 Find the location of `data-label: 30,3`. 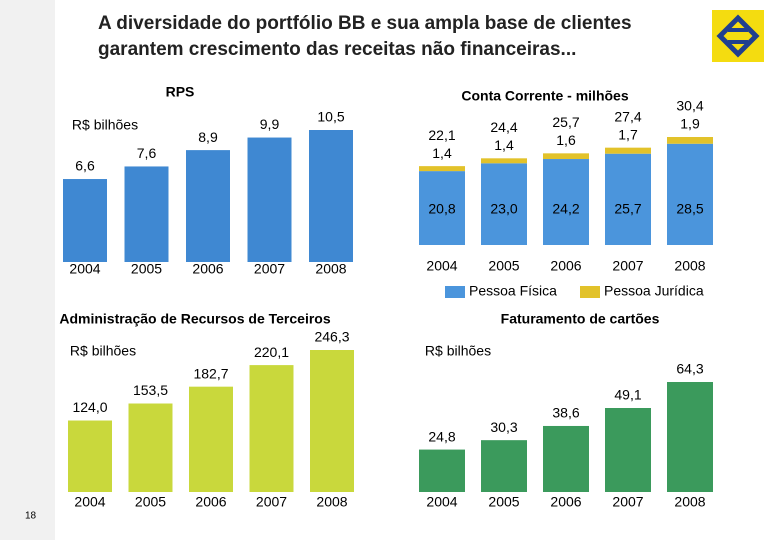

data-label: 30,3 is located at coordinates (503, 427).